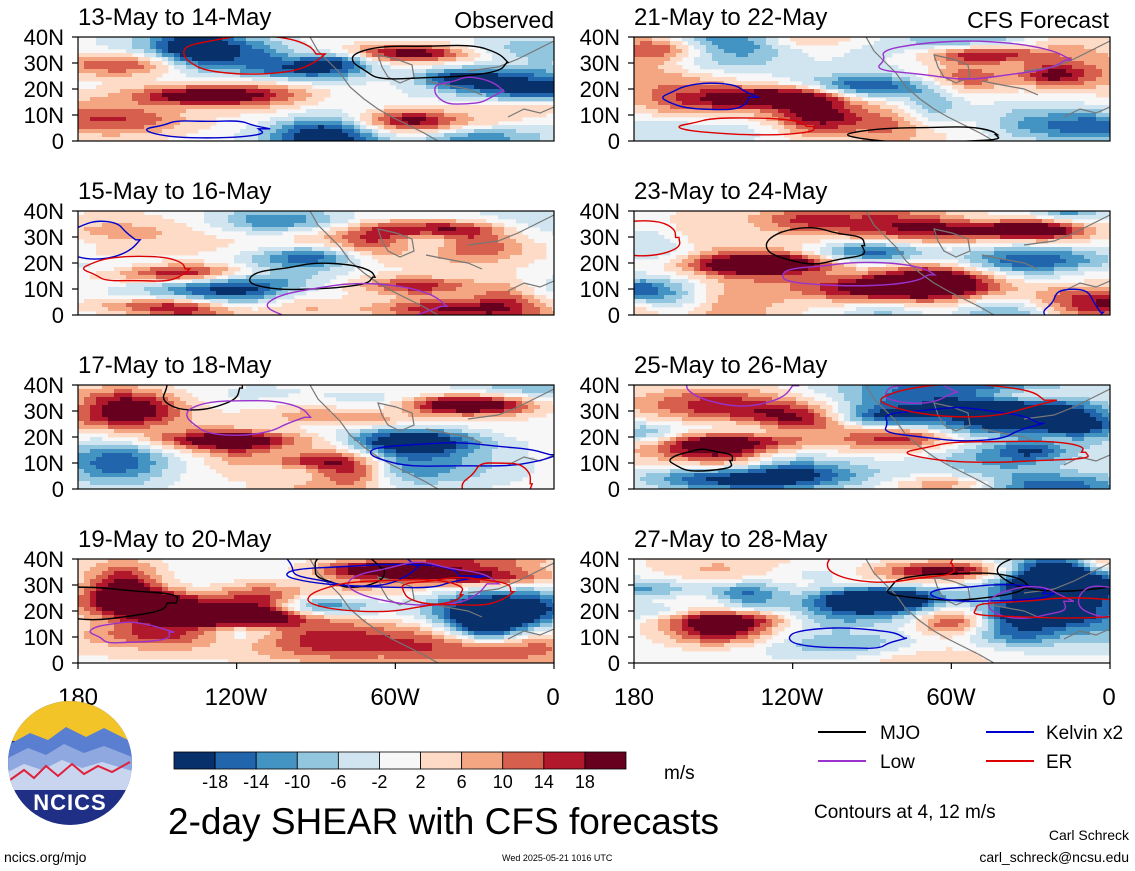 The height and width of the screenshot is (871, 1135). Describe the element at coordinates (503, 782) in the screenshot. I see `colorbar-label: 10` at that location.